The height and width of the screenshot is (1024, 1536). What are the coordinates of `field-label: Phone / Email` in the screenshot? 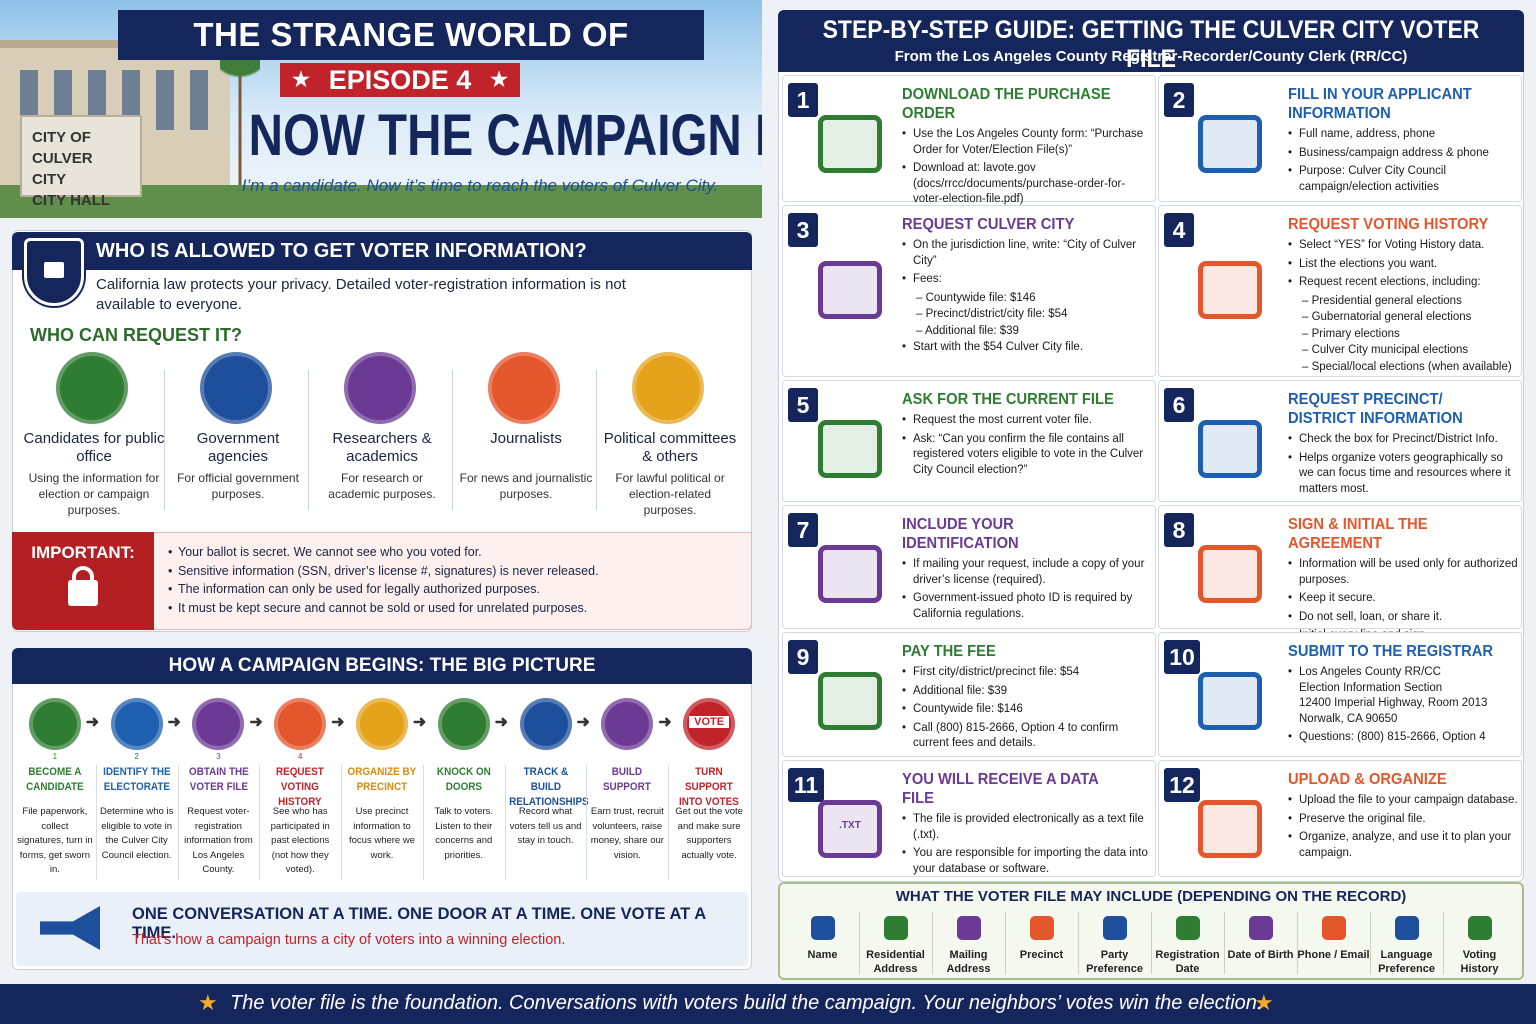 It's located at (1333, 955).